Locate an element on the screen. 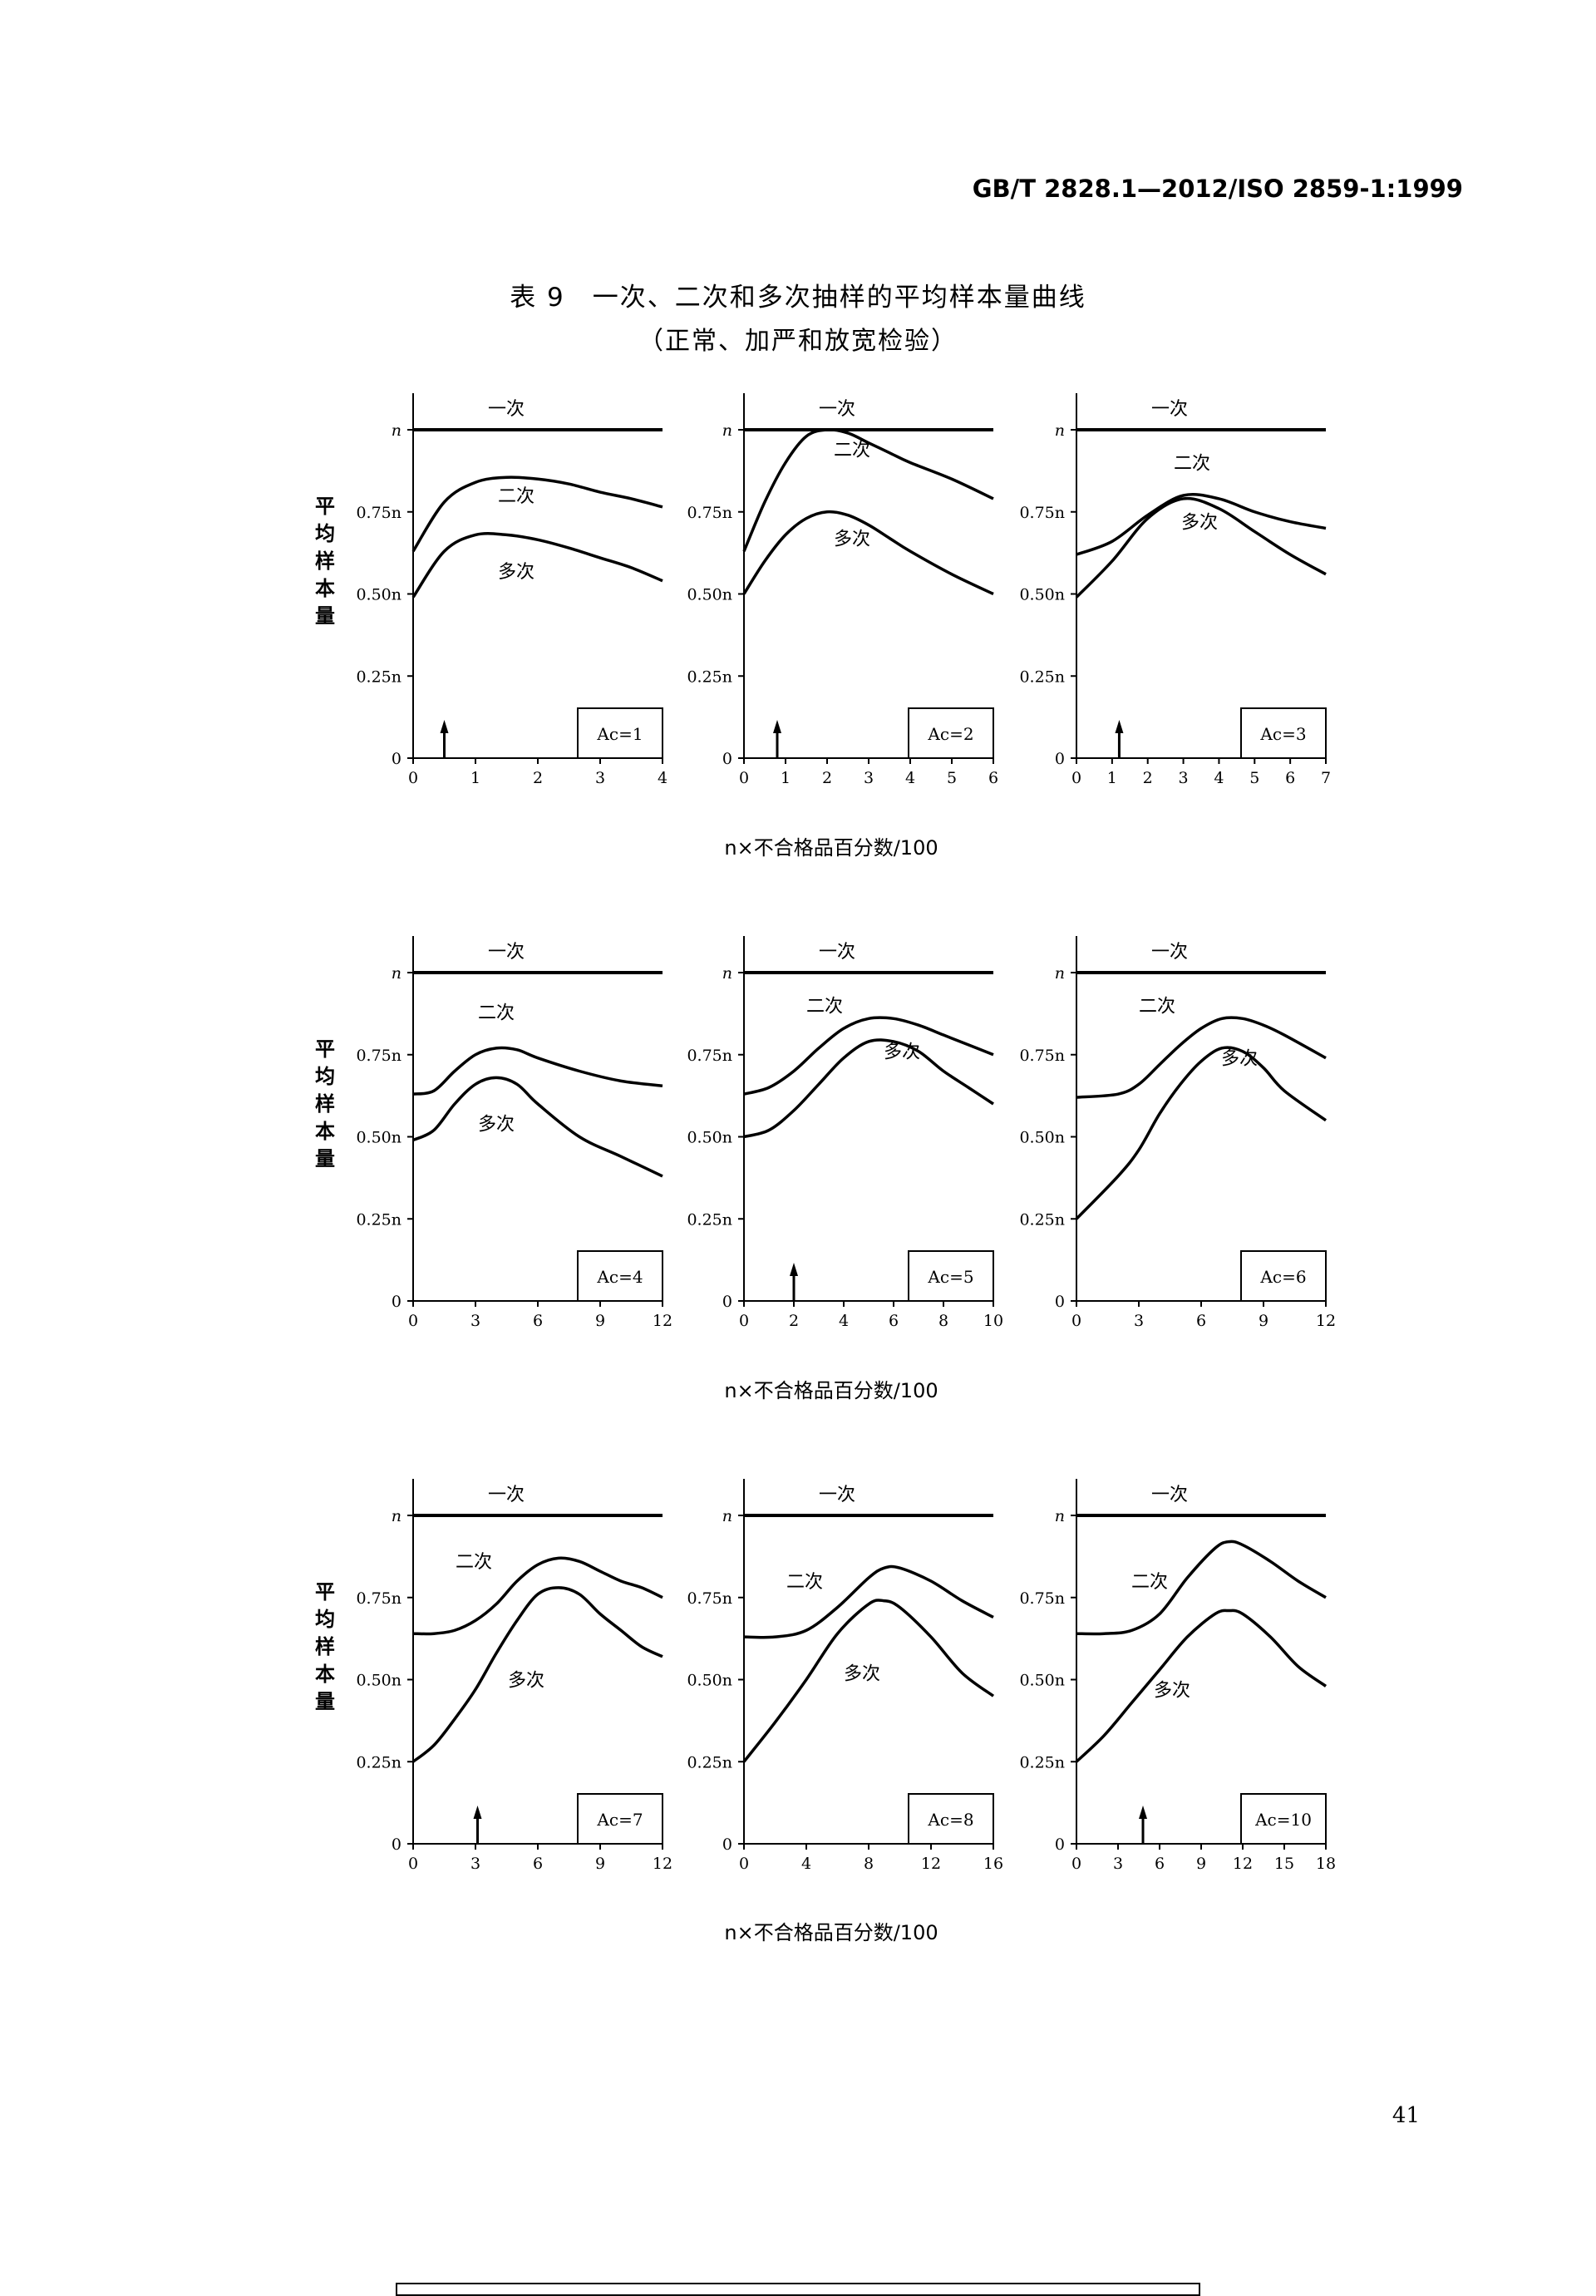 This screenshot has height=2296, width=1596. acceptance-label: Ac=1 is located at coordinates (619, 734).